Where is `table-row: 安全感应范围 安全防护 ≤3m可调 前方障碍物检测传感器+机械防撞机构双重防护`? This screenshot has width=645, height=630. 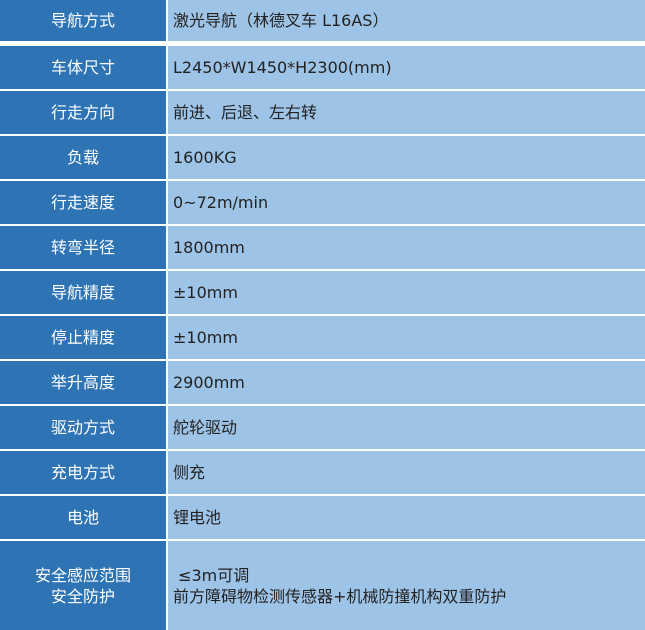
table-row: 安全感应范围 安全防护 ≤3m可调 前方障碍物检测传感器+机械防撞机构双重防护 is located at coordinates (322, 585).